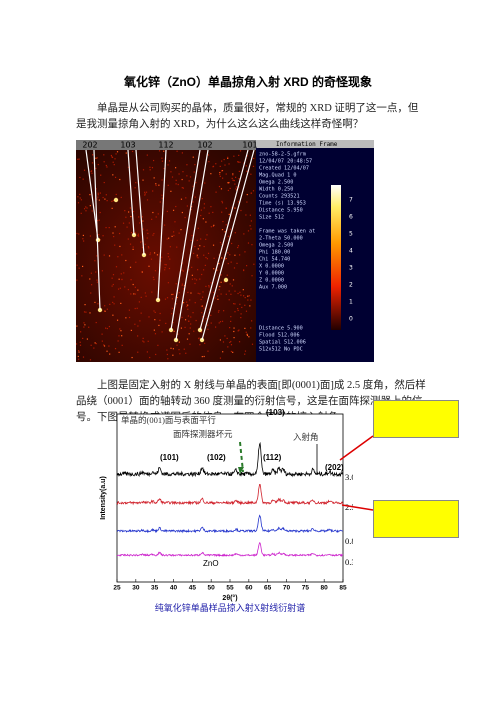 The height and width of the screenshot is (702, 496). What do you see at coordinates (203, 434) in the screenshot?
I see `annotation: 面阵探测器坏元` at bounding box center [203, 434].